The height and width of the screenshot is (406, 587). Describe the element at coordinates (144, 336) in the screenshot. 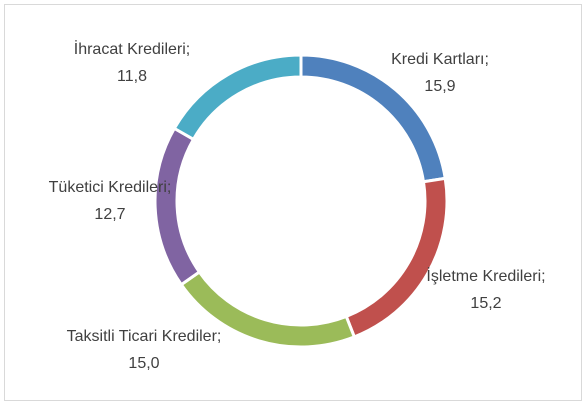

I see `category-label: Taksitli Ticari Krediler;` at that location.